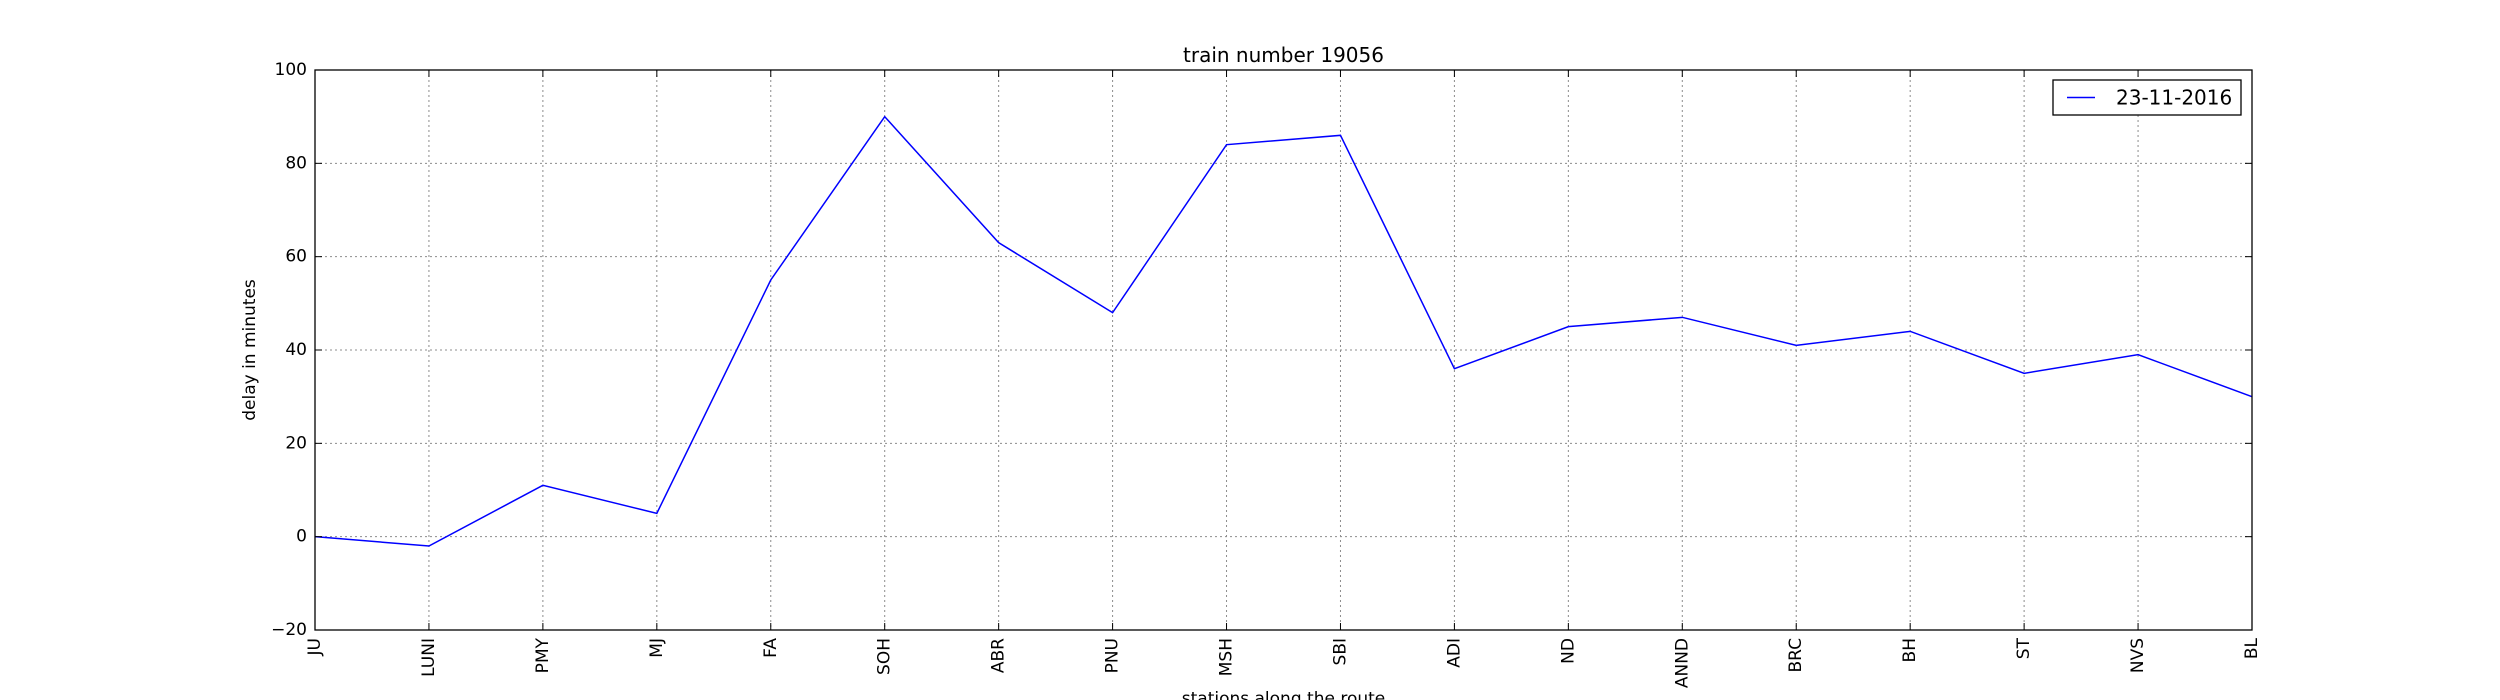  What do you see at coordinates (1284, 694) in the screenshot?
I see `x-axis-label: stations along the route` at bounding box center [1284, 694].